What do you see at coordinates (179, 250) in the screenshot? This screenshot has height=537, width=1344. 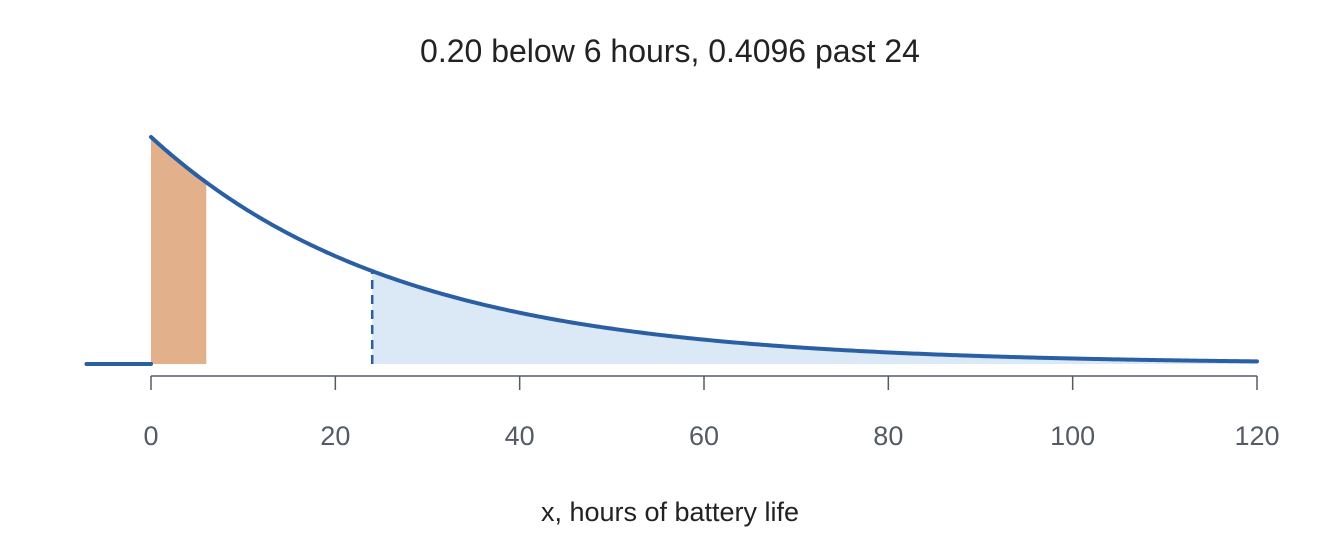 I see `lower-tail-area` at bounding box center [179, 250].